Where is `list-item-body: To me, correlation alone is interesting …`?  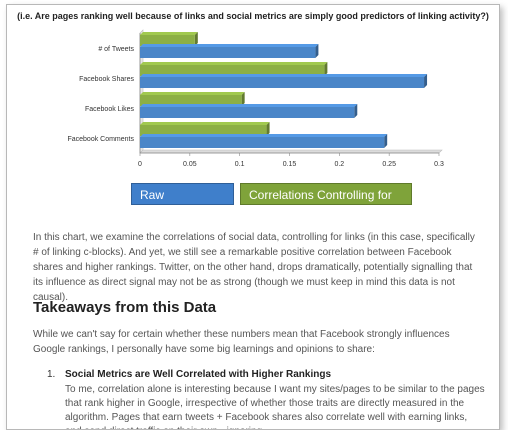 list-item-body: To me, correlation alone is interesting … is located at coordinates (275, 406).